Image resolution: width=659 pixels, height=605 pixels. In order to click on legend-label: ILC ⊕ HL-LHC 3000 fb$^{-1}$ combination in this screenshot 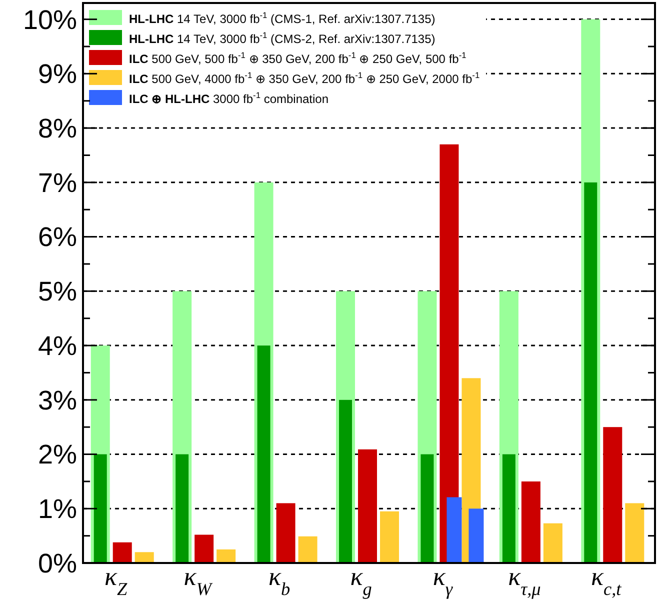, I will do `click(229, 98)`.